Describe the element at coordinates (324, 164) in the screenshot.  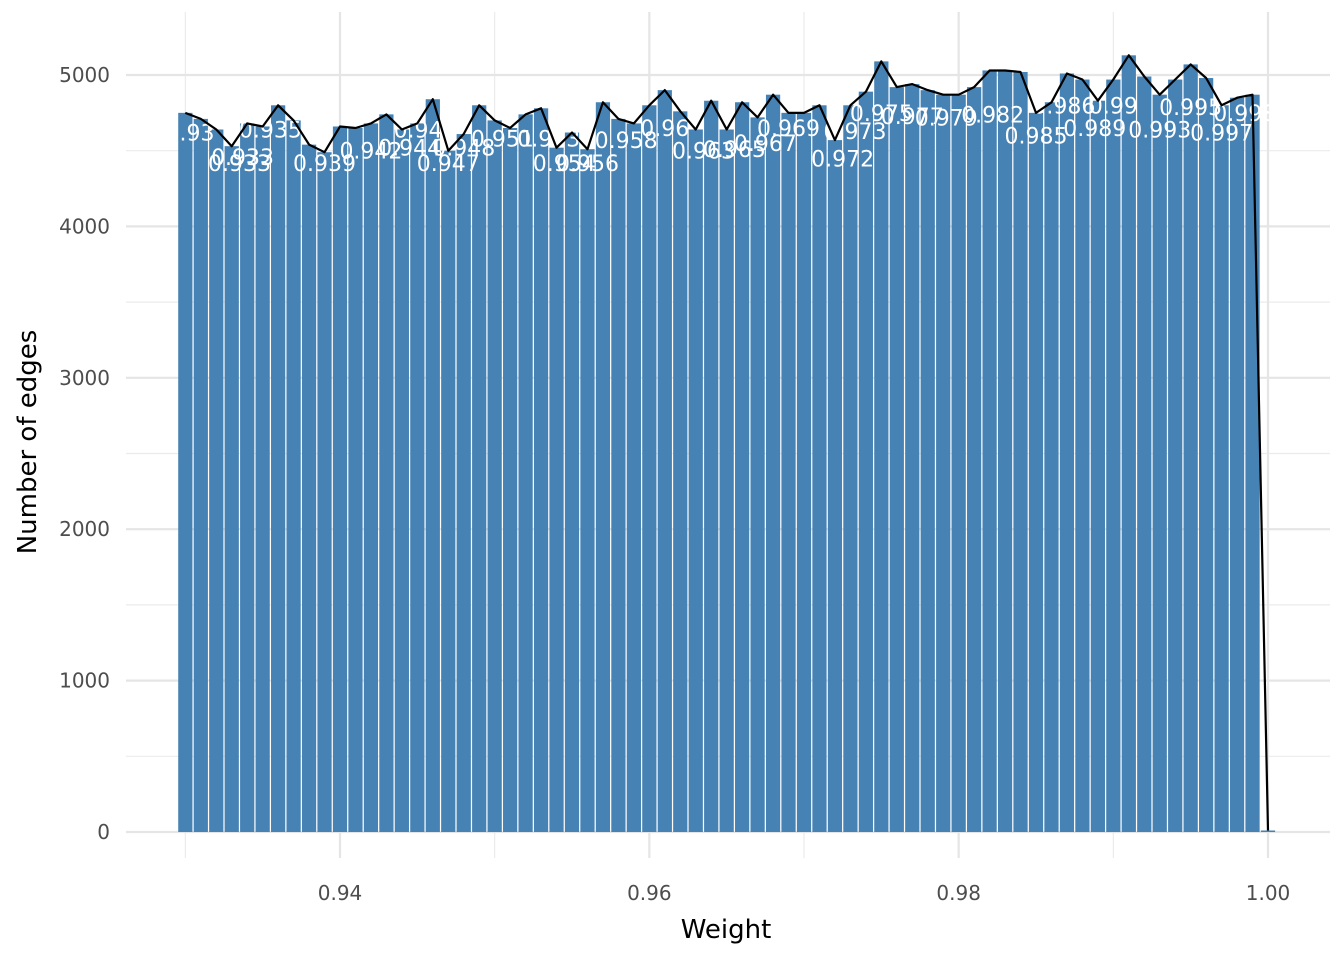
I see `bar-value-label: 0.939` at that location.